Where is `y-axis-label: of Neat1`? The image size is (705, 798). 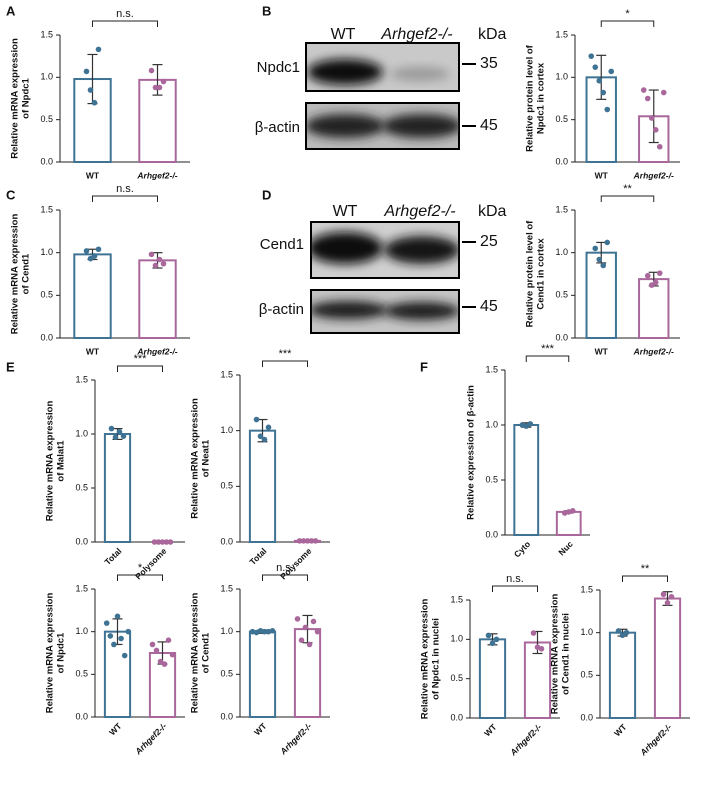 y-axis-label: of Neat1 is located at coordinates (206, 458).